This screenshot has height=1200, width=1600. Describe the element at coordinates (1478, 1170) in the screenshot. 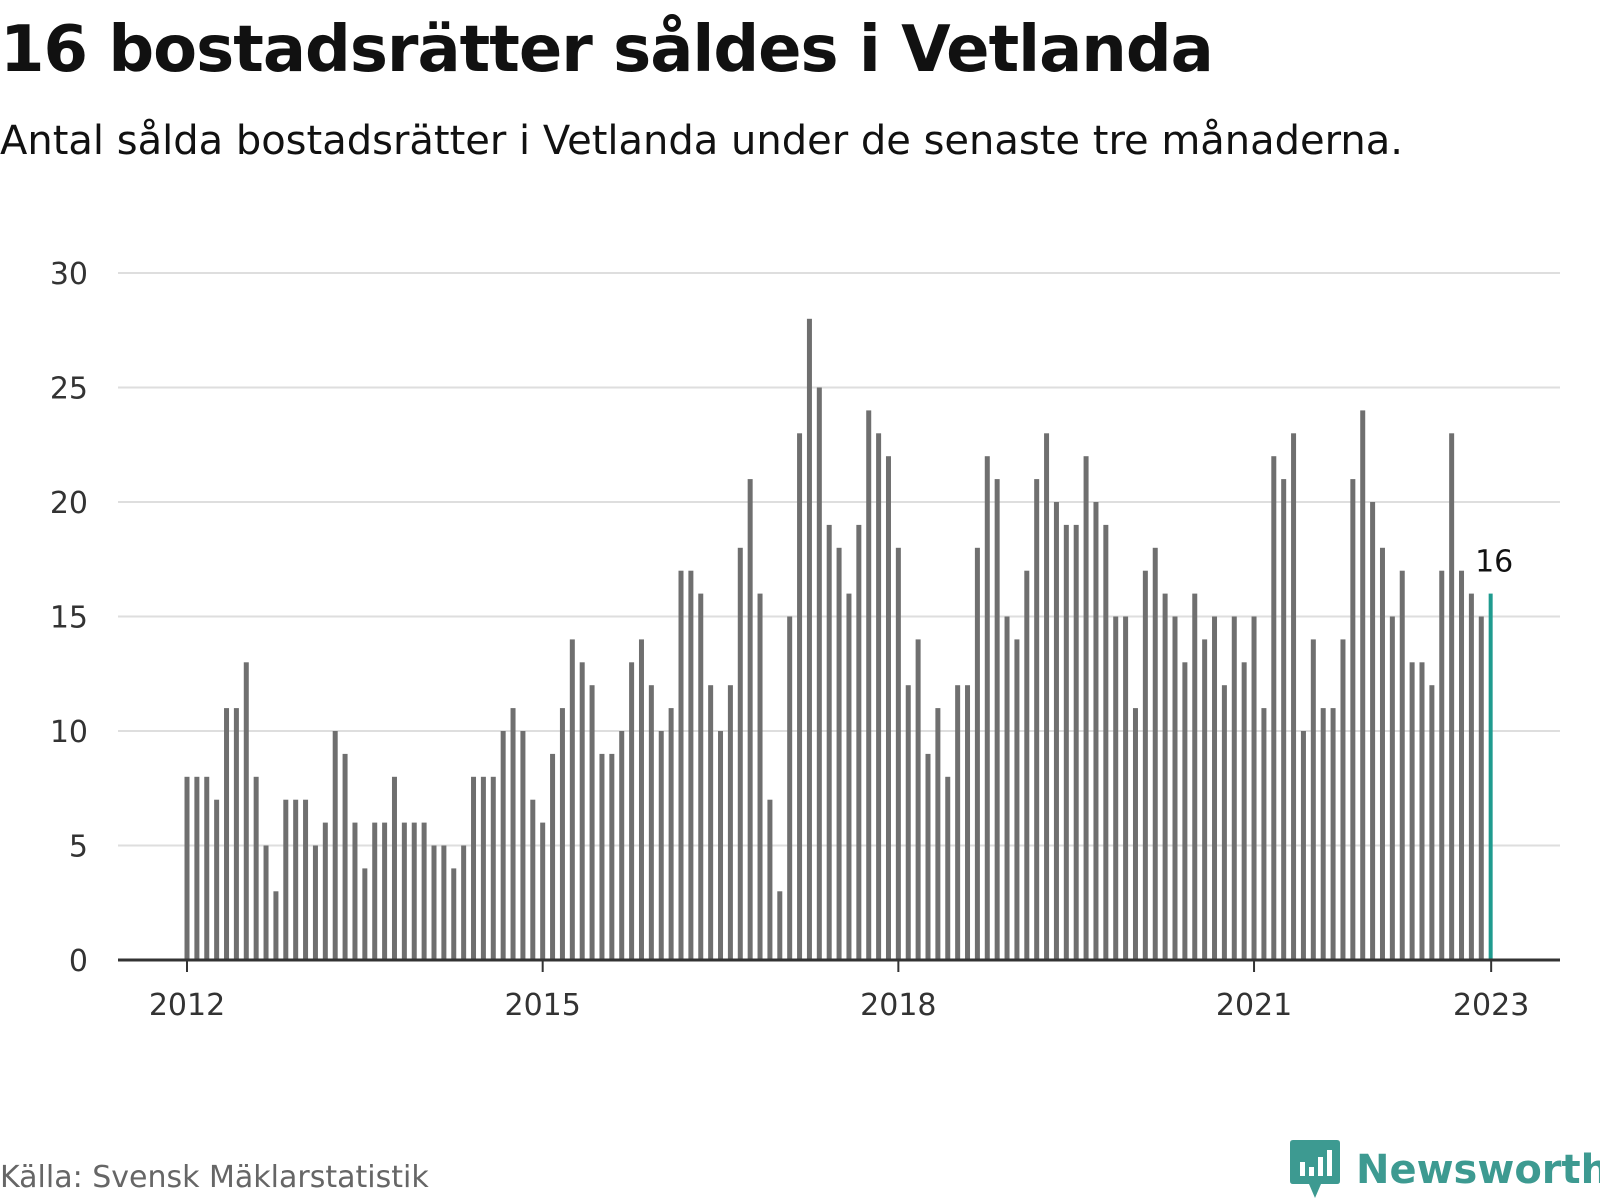

I see `brand-name: Newsworthy` at that location.